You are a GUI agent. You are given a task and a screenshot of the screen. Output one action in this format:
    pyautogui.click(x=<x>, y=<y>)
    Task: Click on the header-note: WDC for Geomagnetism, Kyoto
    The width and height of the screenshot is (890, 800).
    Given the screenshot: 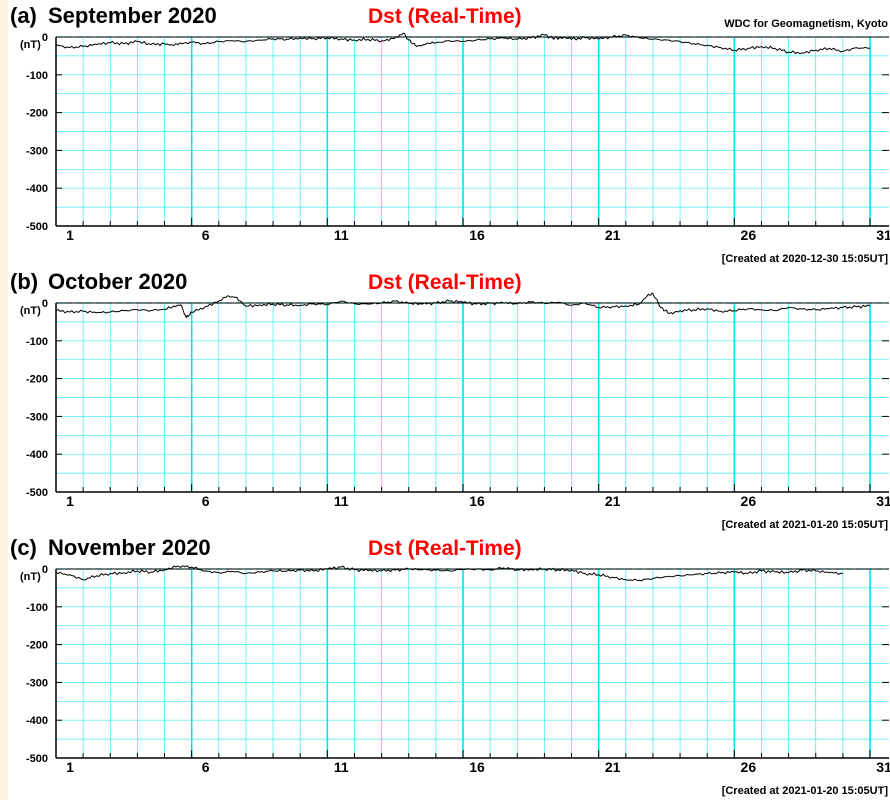 What is the action you would take?
    pyautogui.click(x=806, y=24)
    